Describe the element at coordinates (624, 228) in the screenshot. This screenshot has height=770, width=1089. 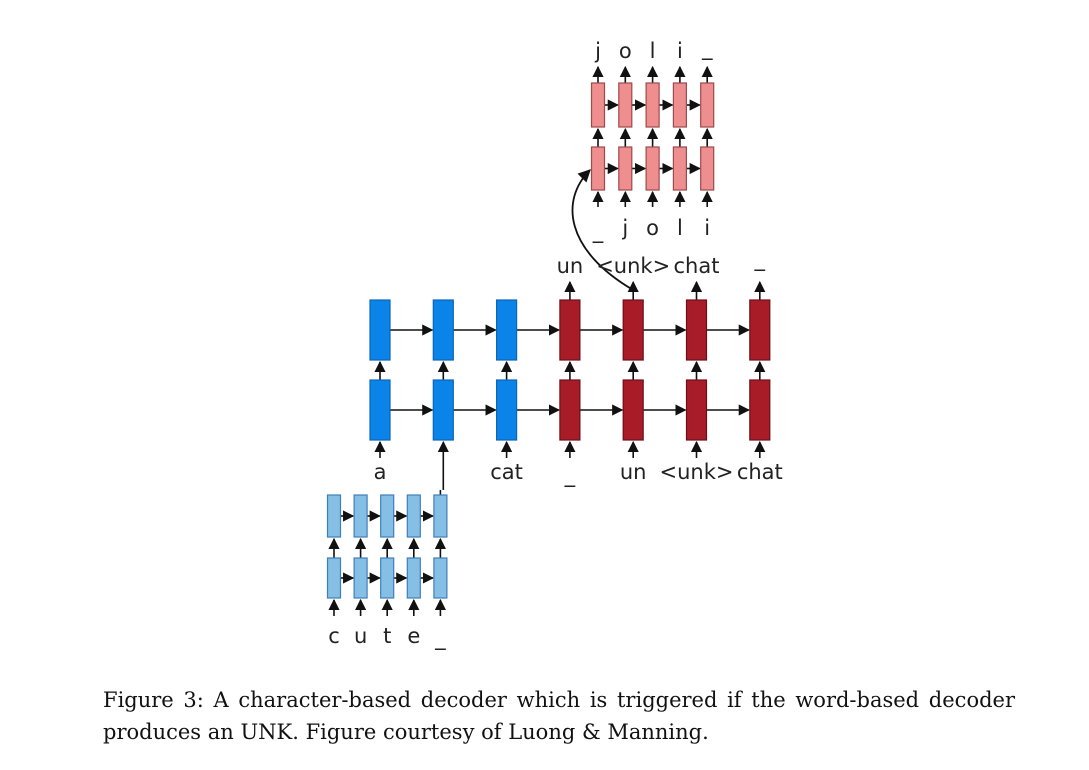
I see `char-decoder-input-label: j` at that location.